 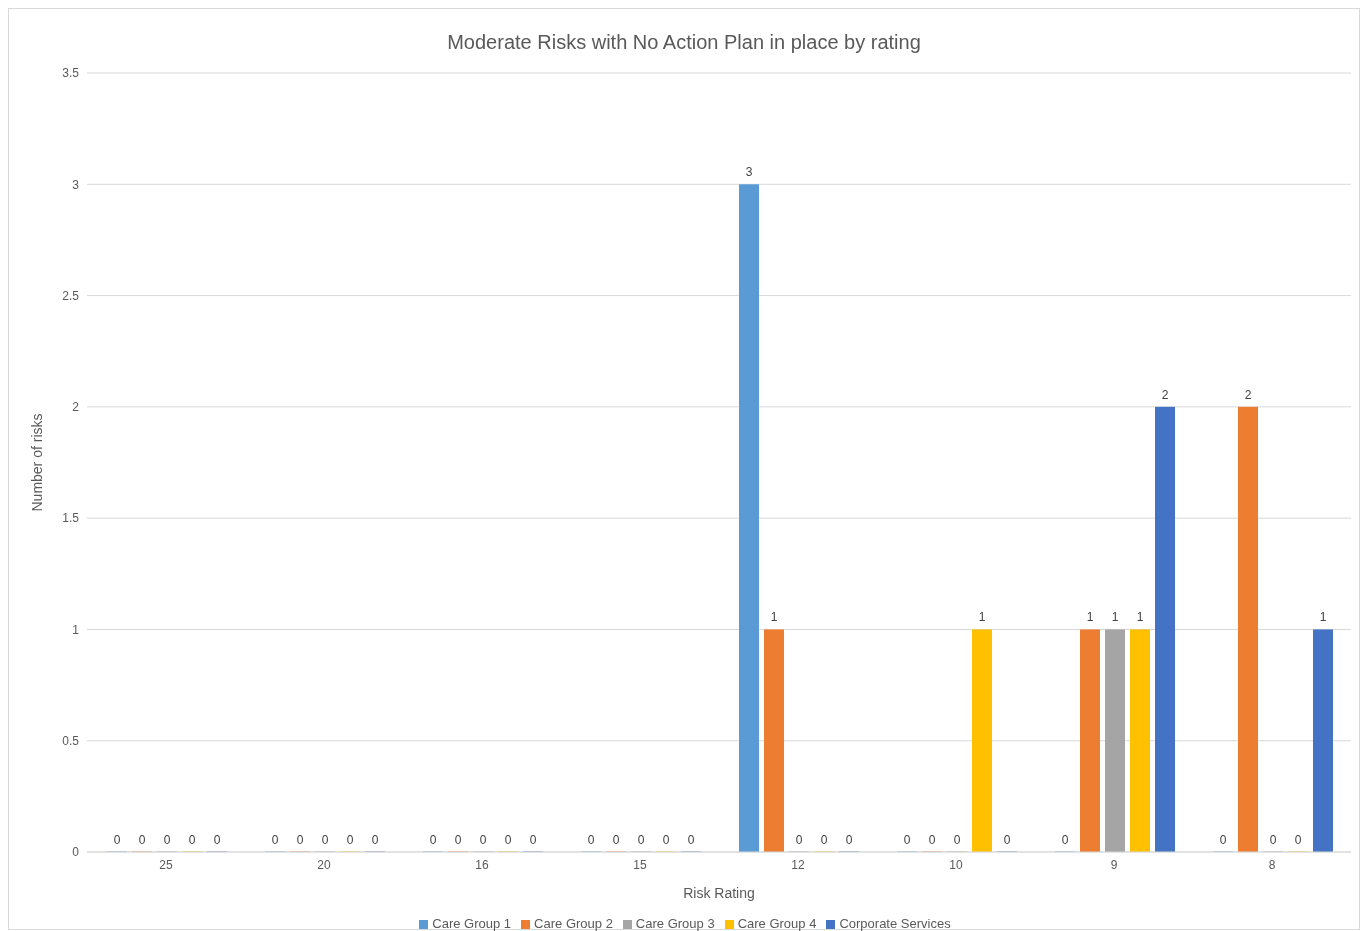 What do you see at coordinates (324, 864) in the screenshot?
I see `x-tick-label: 20` at bounding box center [324, 864].